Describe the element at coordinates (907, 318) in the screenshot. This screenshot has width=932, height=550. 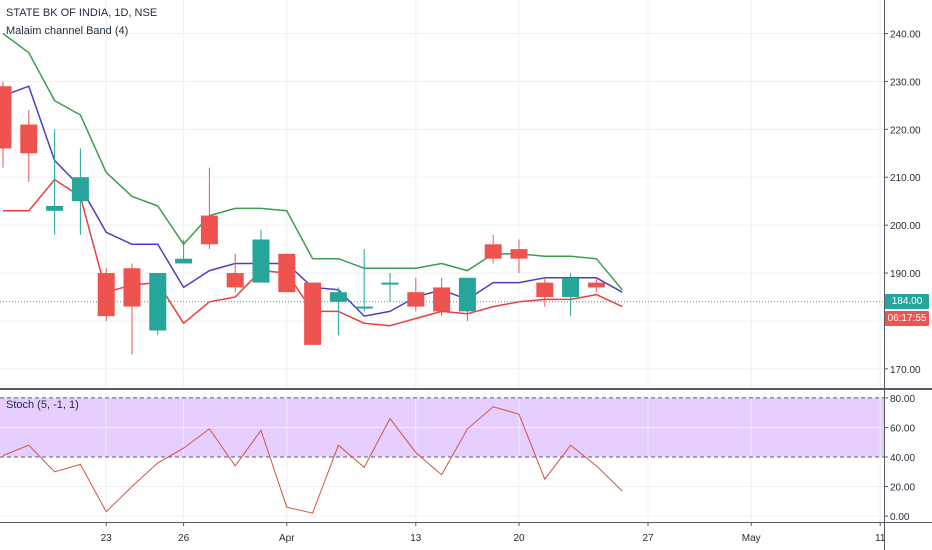
I see `countdown-tag: 06:17:55` at that location.